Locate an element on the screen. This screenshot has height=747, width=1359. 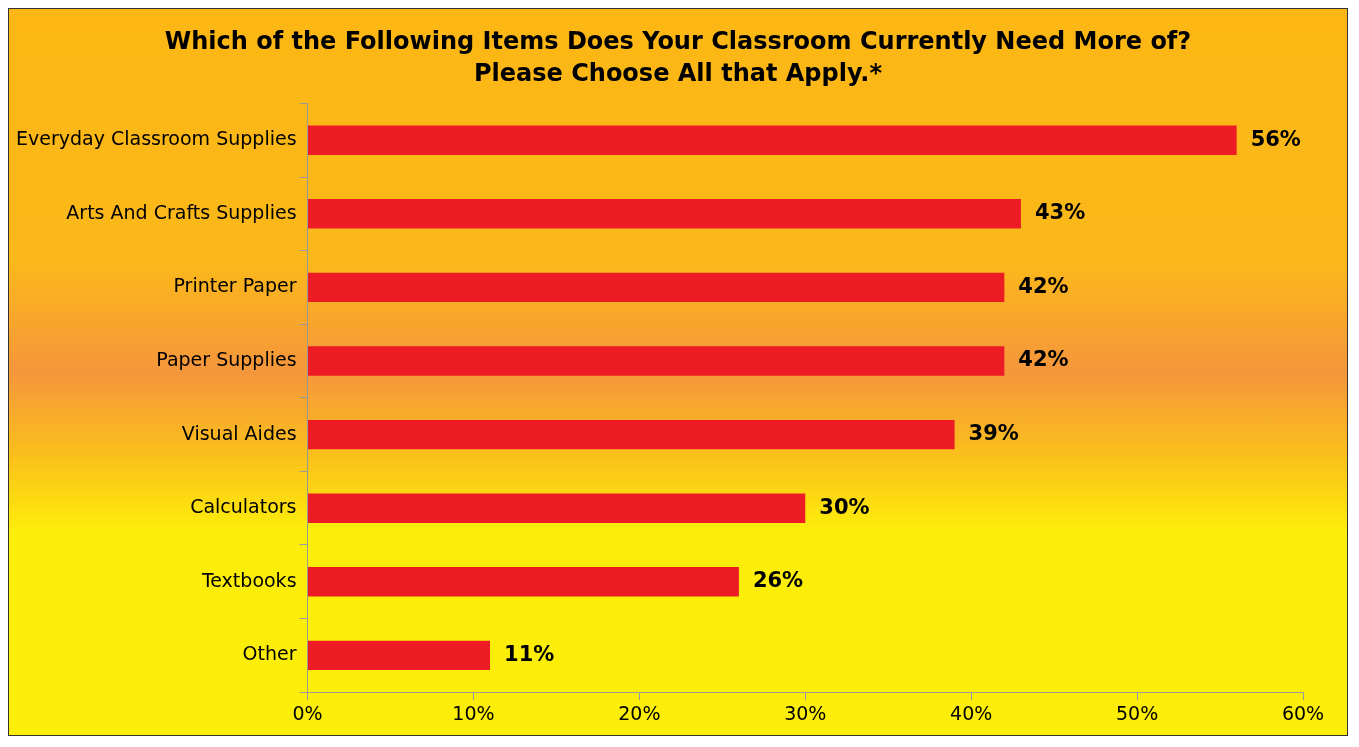
data-label: 43% is located at coordinates (1060, 212).